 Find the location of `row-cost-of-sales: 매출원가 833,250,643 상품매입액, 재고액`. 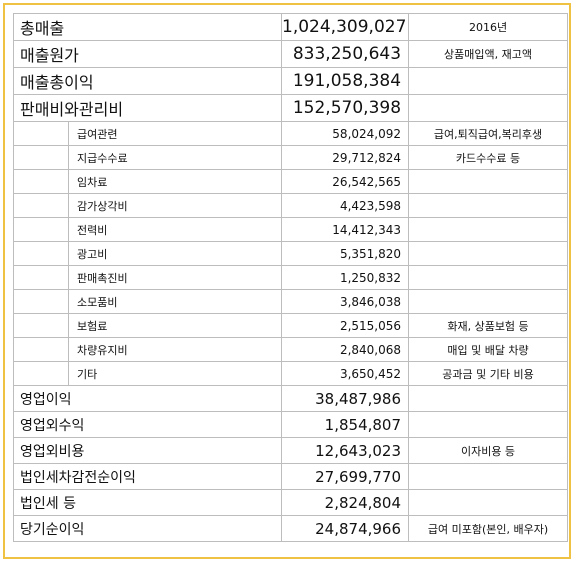

row-cost-of-sales: 매출원가 833,250,643 상품매입액, 재고액 is located at coordinates (290, 54).